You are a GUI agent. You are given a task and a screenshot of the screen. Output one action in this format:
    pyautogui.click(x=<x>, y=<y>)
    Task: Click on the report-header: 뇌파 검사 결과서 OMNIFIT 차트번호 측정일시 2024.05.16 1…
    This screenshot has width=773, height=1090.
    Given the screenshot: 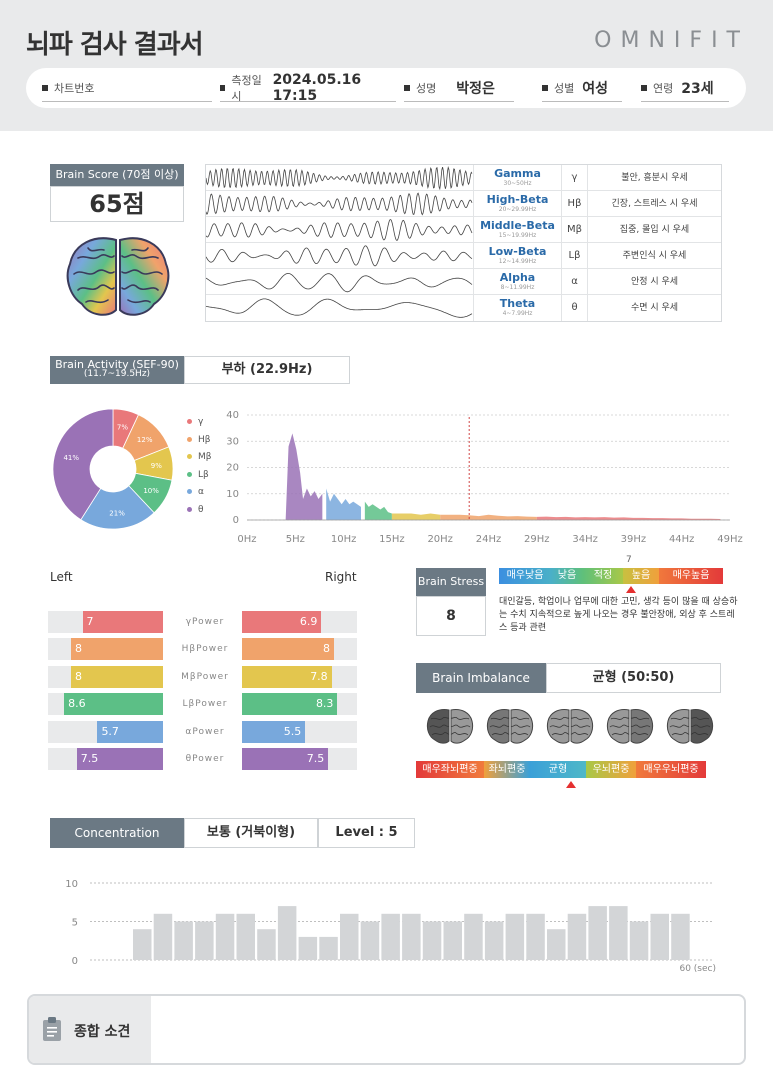 What is the action you would take?
    pyautogui.click(x=386, y=65)
    